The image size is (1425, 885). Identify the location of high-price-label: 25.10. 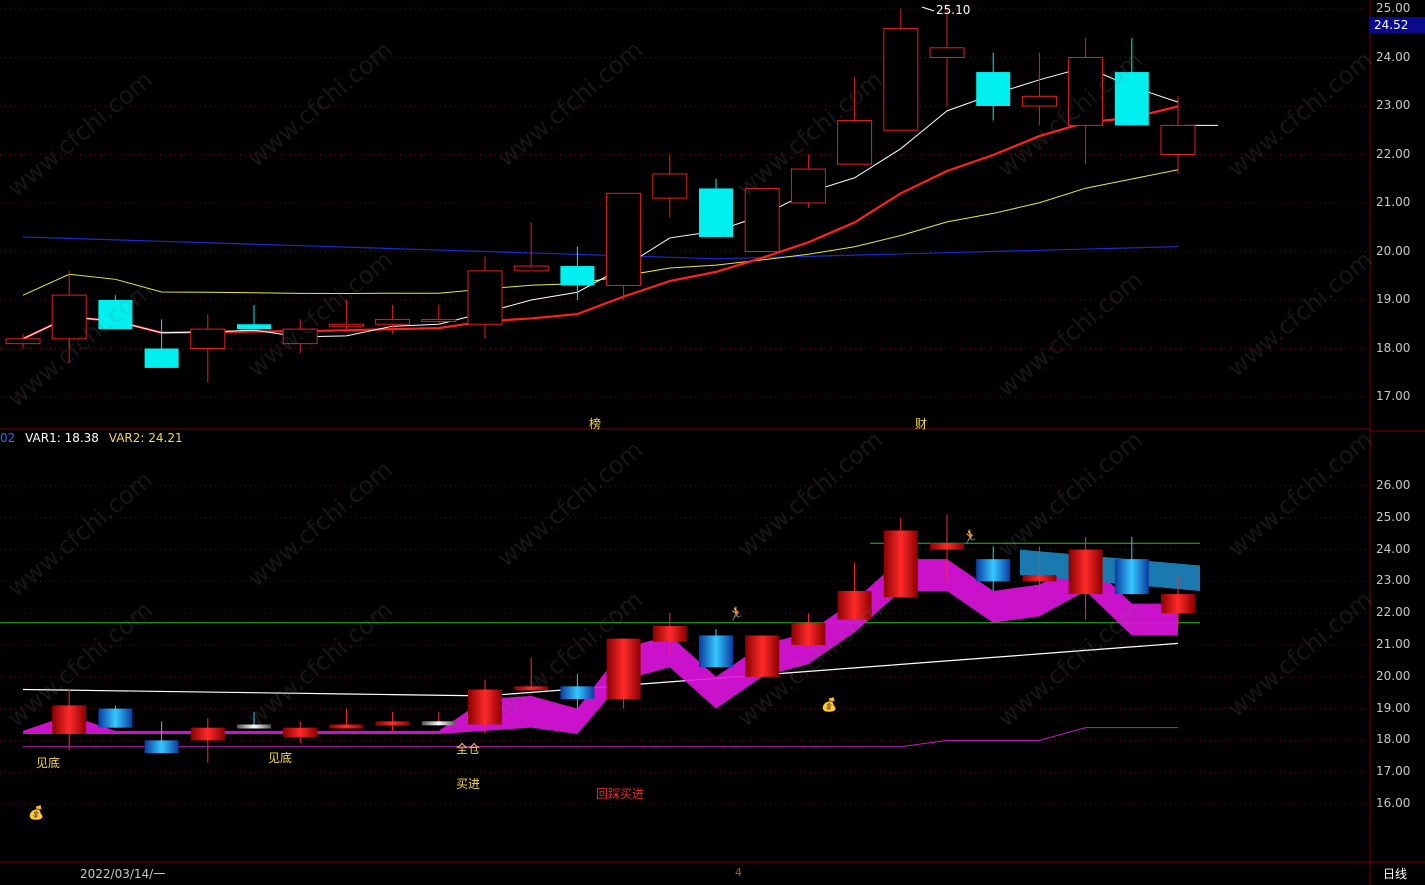
(953, 10).